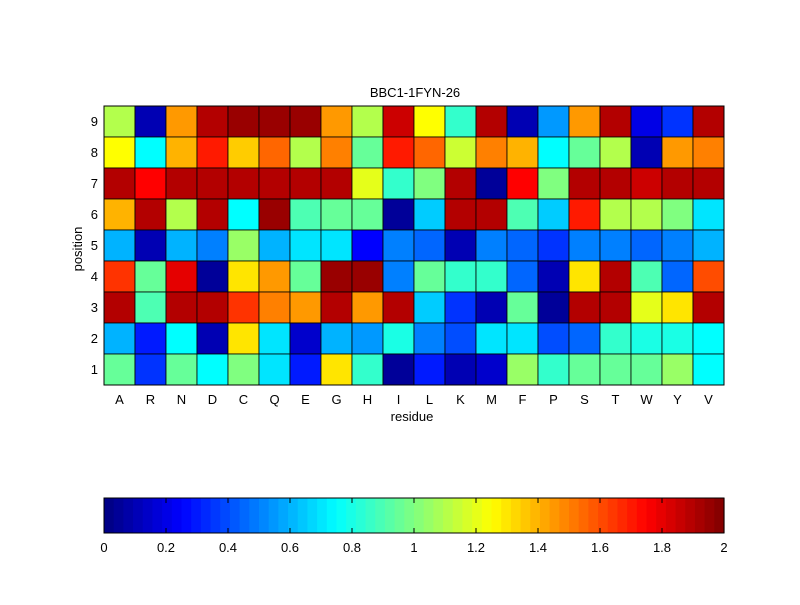 Image resolution: width=800 pixels, height=605 pixels. Describe the element at coordinates (94, 307) in the screenshot. I see `y-tick-label: 3` at that location.